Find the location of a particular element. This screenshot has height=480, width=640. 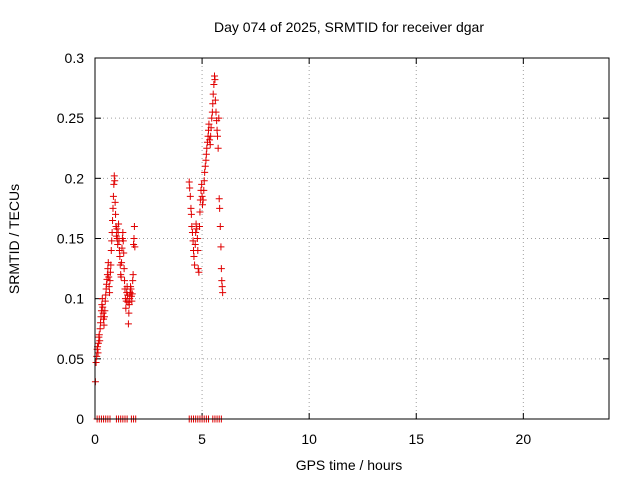

y-tick-label: 0.15 is located at coordinates (70, 239).